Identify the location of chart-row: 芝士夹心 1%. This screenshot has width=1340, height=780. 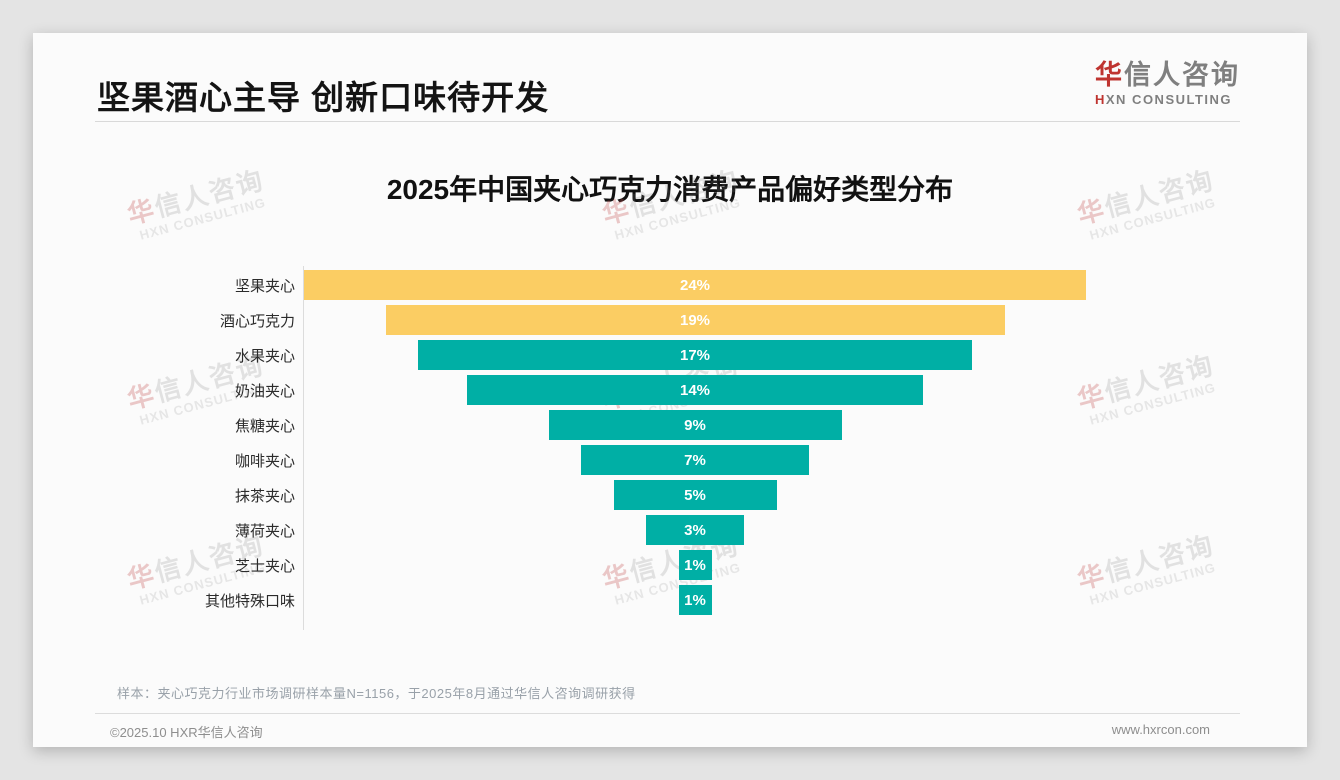
(670, 565).